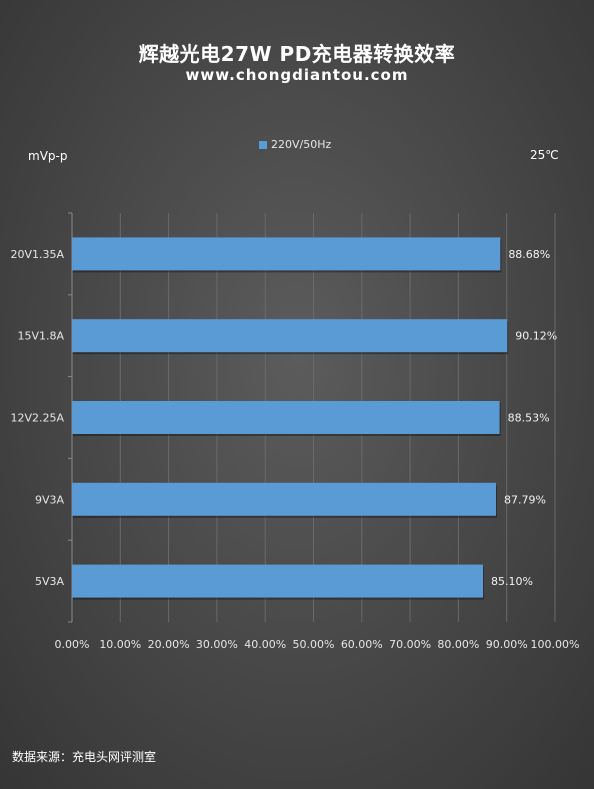  I want to click on chart-title: 辉越光电27W PD充电器转换效率, so click(297, 54).